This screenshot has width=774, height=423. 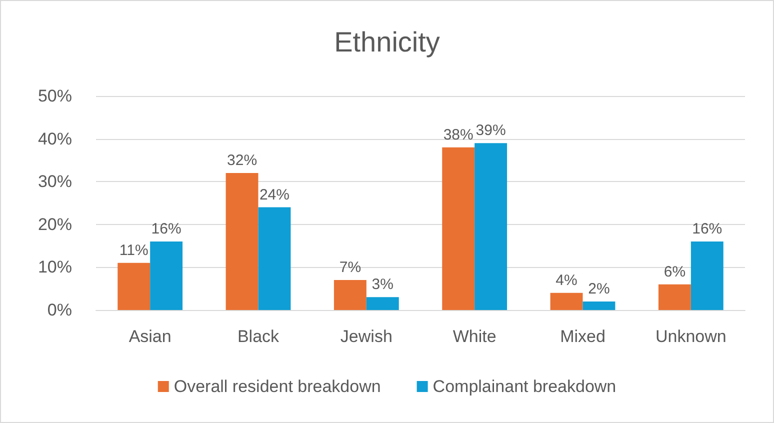 What do you see at coordinates (583, 336) in the screenshot?
I see `x-tick-label: Mixed` at bounding box center [583, 336].